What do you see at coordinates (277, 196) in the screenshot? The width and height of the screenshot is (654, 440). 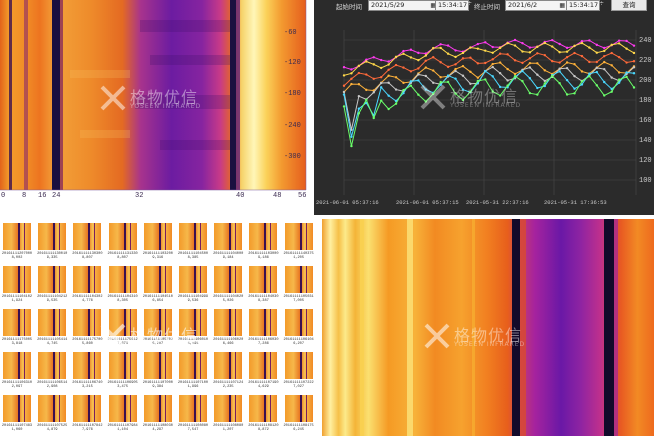 I see `scan-x-tick: 48` at bounding box center [277, 196].